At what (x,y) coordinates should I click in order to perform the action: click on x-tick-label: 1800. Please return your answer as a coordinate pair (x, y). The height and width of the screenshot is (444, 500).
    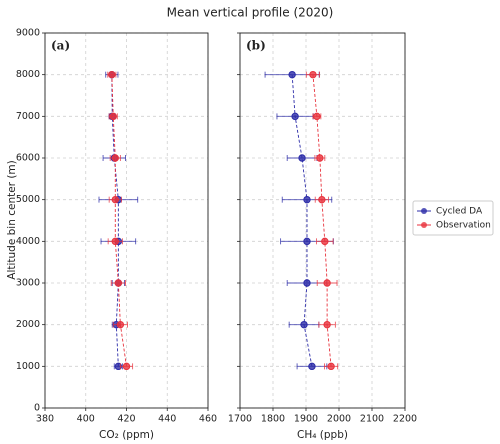
    Looking at the image, I should click on (273, 419).